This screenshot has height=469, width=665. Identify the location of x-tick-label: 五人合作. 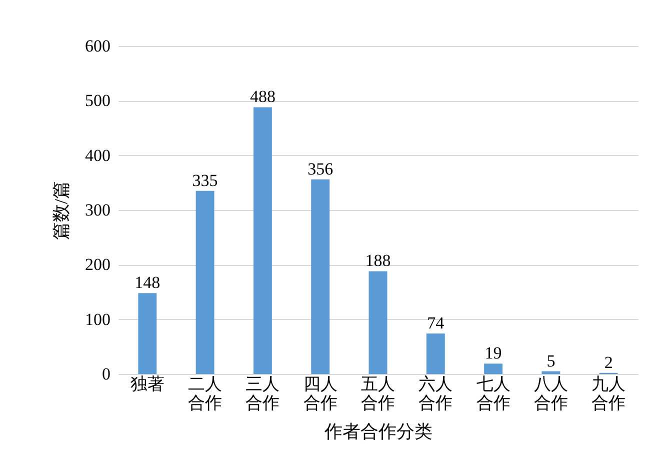
(378, 393).